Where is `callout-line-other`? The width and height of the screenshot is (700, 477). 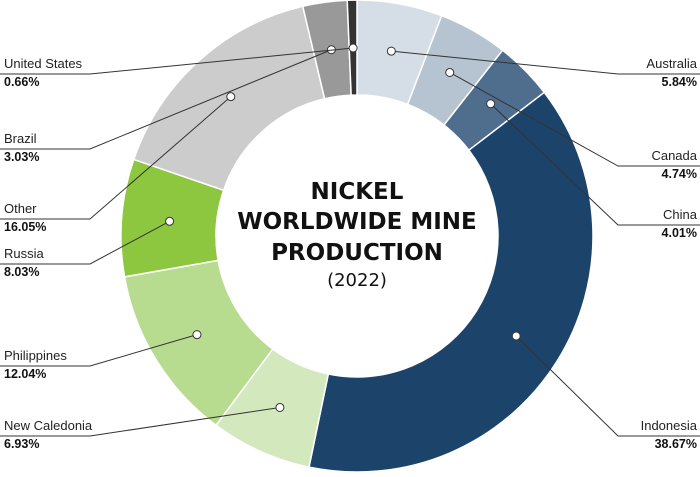 callout-line-other is located at coordinates (116, 158).